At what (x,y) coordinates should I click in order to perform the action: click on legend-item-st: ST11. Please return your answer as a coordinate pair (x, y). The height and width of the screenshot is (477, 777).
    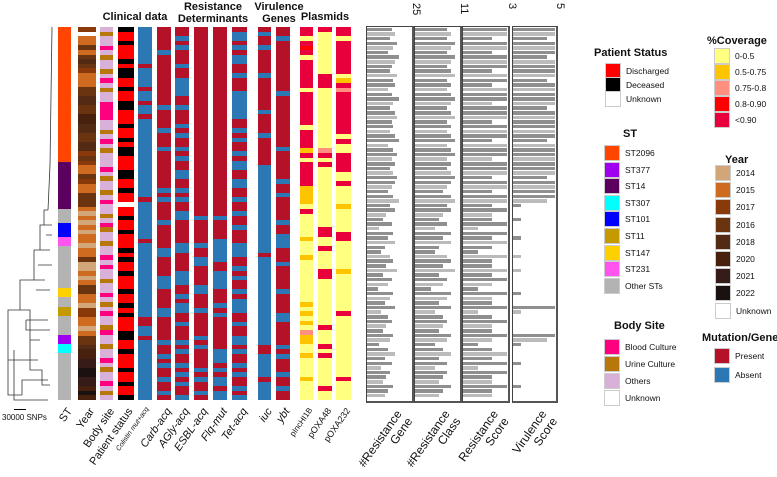
    Looking at the image, I should click on (624, 236).